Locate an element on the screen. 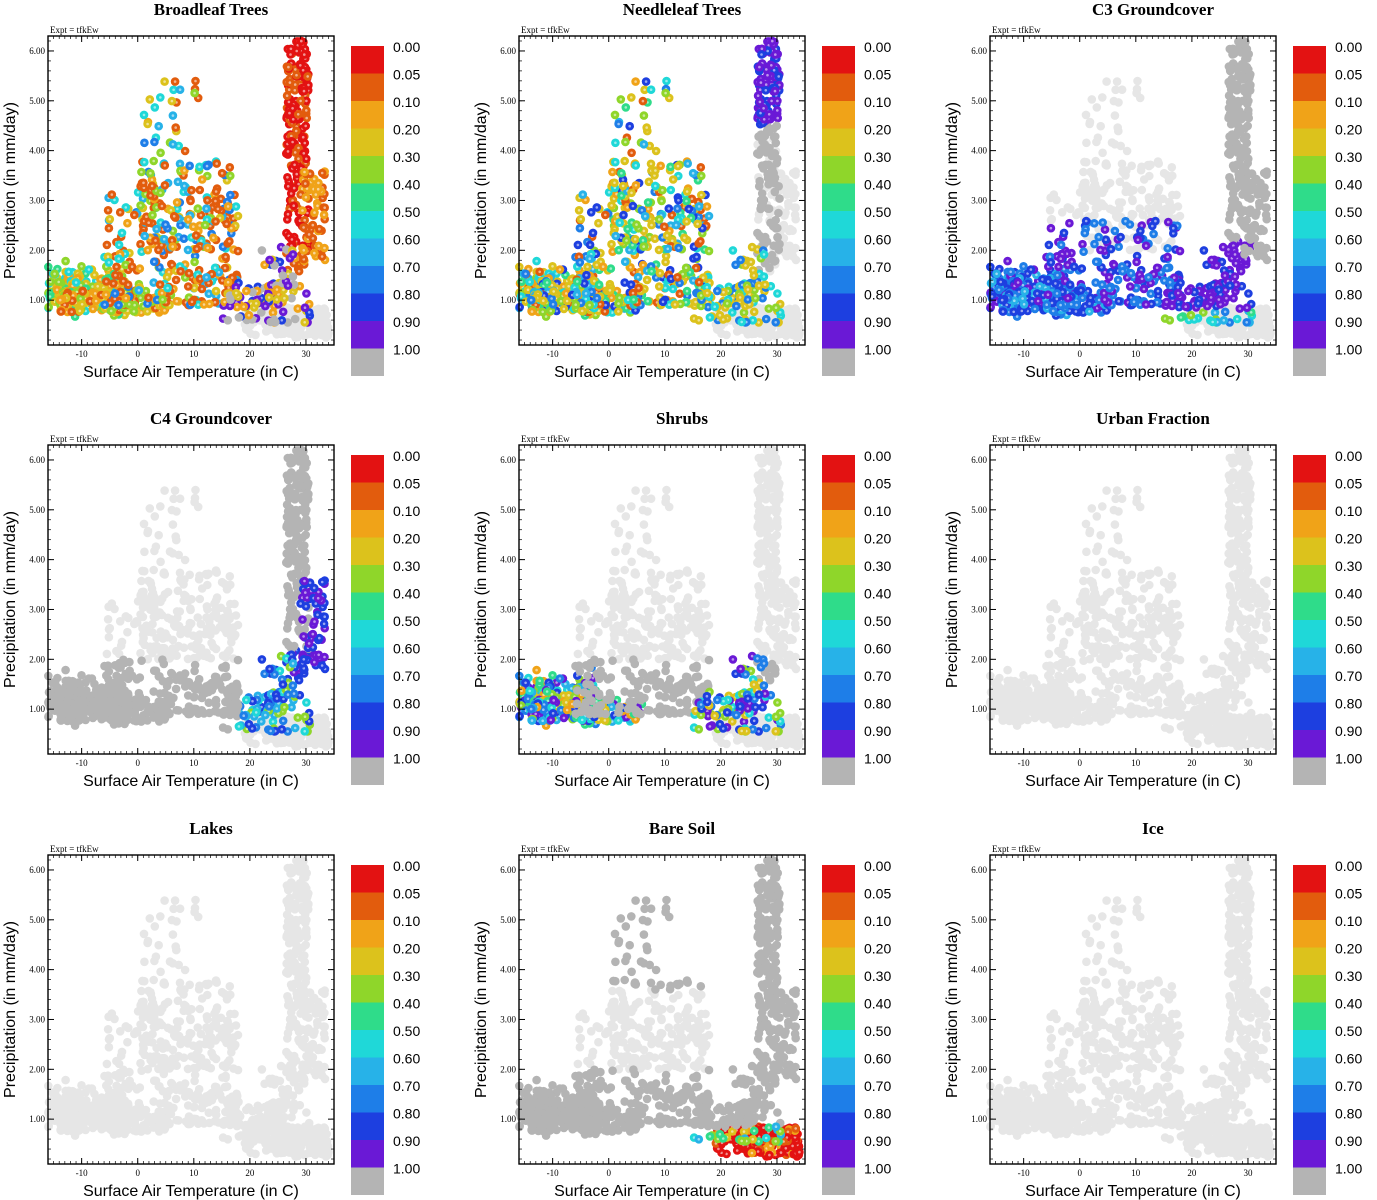  x-tick-label: 10 is located at coordinates (194, 354).